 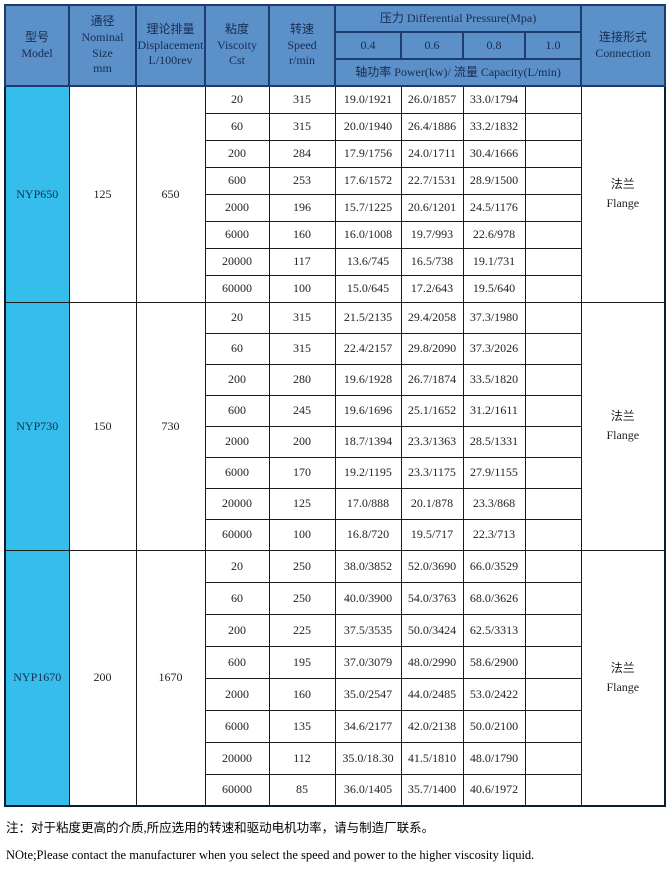 I want to click on power-capacity-cell-0.4: 17.0/888, so click(x=368, y=503).